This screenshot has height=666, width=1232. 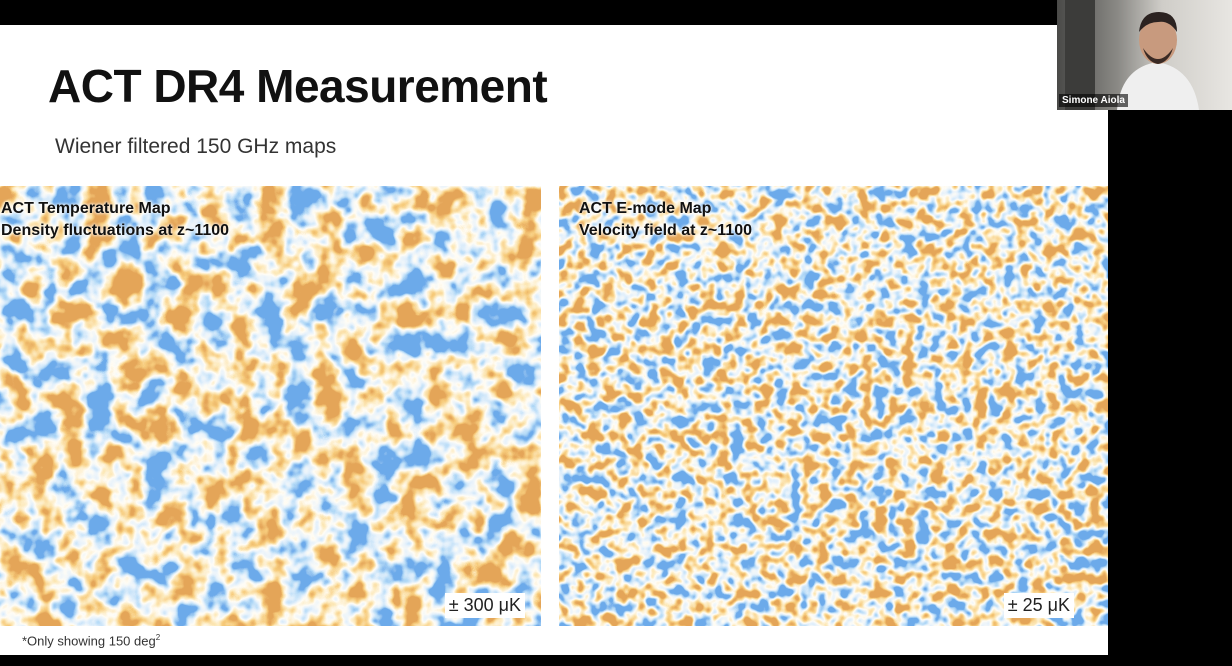 I want to click on participant-video: Simone Aiola, so click(x=1144, y=55).